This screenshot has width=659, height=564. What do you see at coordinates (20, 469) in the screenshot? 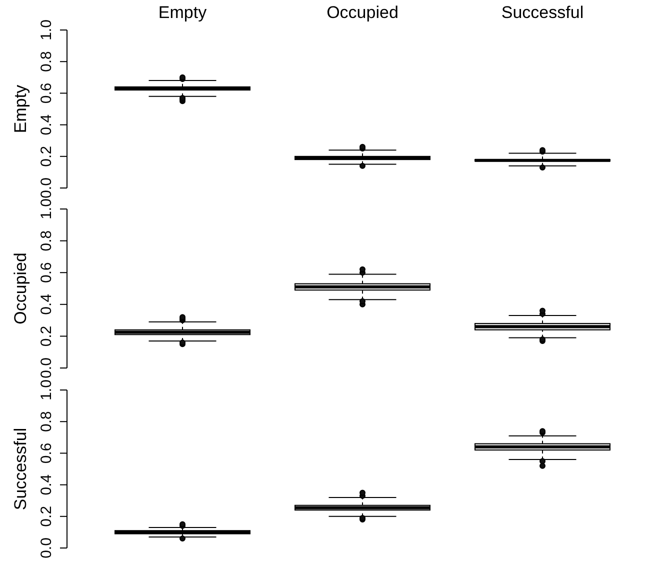
I see `y-axis-title: Successful` at bounding box center [20, 469].